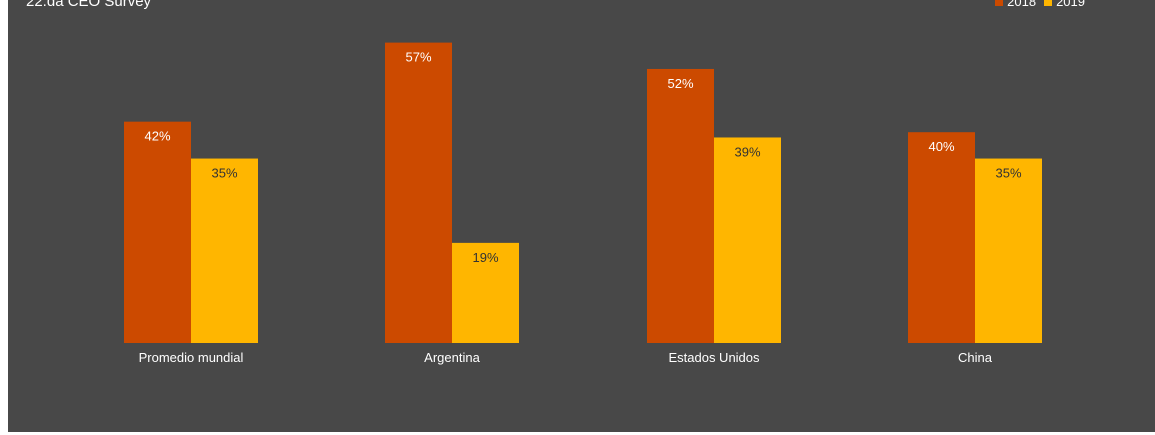 This screenshot has width=1155, height=435. I want to click on data-label-2019-argentina: 19%, so click(485, 257).